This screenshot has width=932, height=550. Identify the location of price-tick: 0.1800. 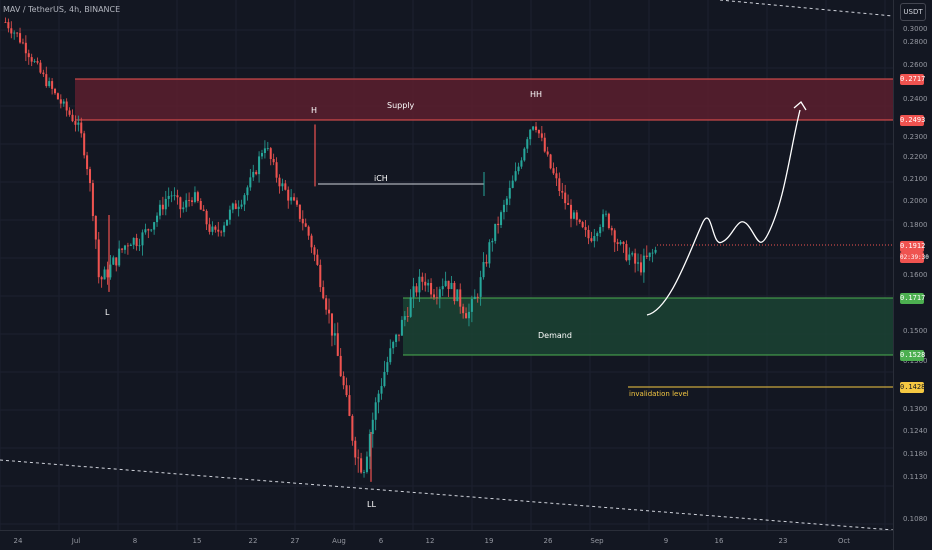
(915, 225).